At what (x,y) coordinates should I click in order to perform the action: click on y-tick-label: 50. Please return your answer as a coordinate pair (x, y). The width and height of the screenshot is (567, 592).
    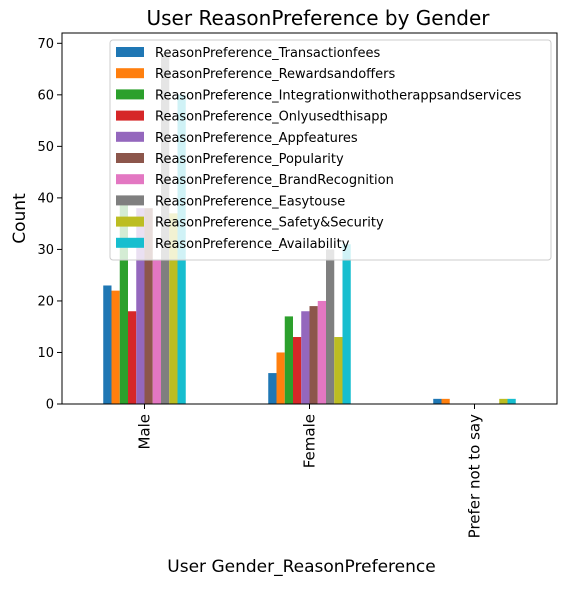
    Looking at the image, I should click on (45, 147).